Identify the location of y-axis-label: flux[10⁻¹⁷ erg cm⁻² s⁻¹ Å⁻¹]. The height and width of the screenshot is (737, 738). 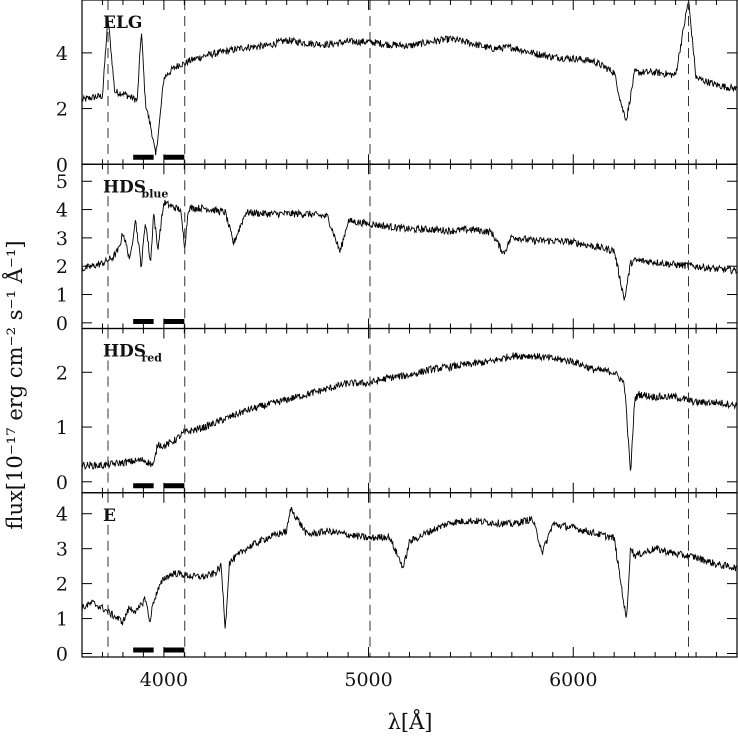
(14, 384).